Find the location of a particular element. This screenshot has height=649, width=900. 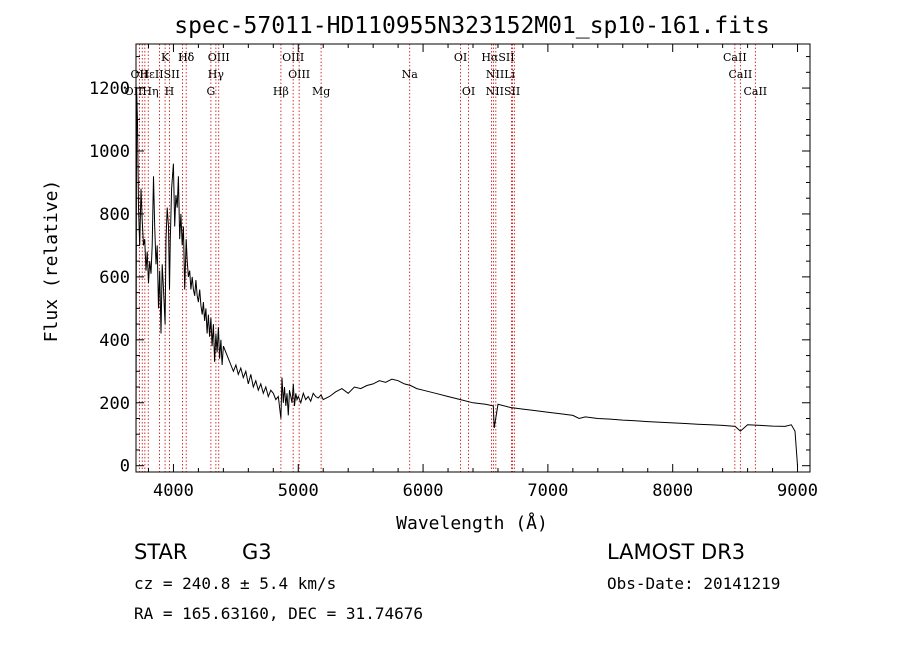

spectral-line-label: HεIISII is located at coordinates (160, 74).